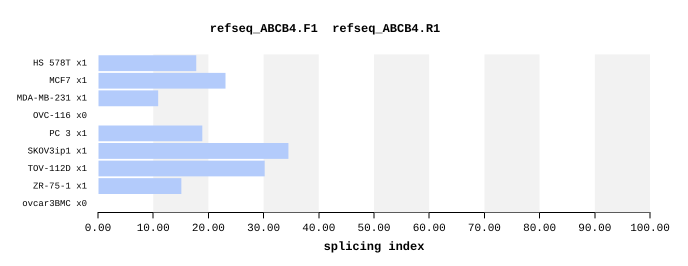 The image size is (688, 266). What do you see at coordinates (59, 63) in the screenshot?
I see `y-tick-label: HS 578T x1` at bounding box center [59, 63].